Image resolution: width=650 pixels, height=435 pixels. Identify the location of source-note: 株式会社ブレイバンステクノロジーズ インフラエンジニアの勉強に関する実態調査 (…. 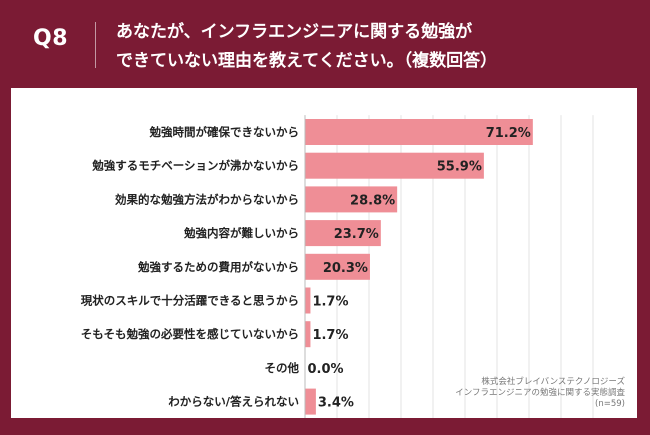
(540, 393).